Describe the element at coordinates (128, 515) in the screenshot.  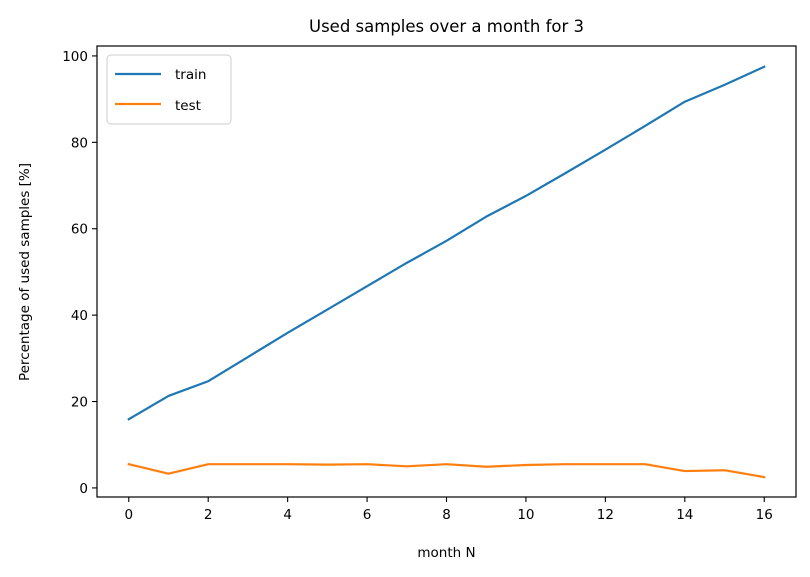
I see `x-tick-label: 0` at that location.